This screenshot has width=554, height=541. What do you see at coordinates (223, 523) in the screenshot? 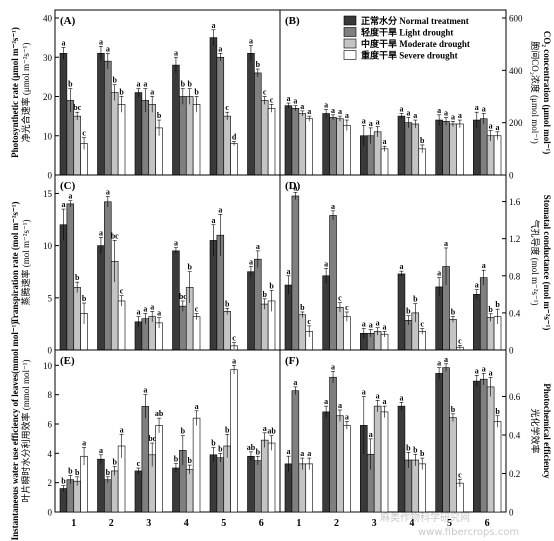
I see `x-tick-label: 5` at bounding box center [223, 523].